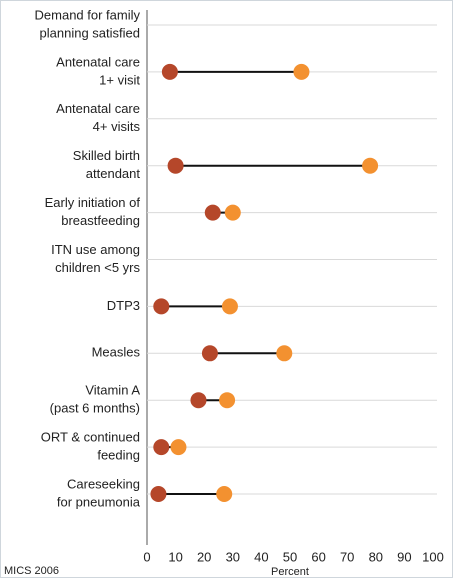 The height and width of the screenshot is (578, 453). I want to click on x-tick-label: 0, so click(146, 556).